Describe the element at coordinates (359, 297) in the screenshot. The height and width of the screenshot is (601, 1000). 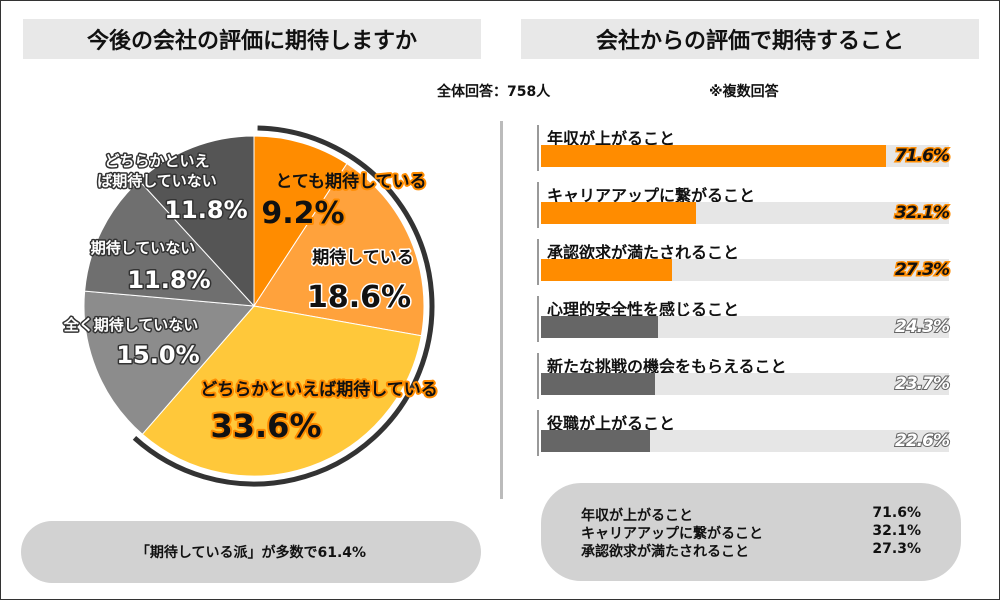
I see `pie-slice-value: 18.6%` at that location.